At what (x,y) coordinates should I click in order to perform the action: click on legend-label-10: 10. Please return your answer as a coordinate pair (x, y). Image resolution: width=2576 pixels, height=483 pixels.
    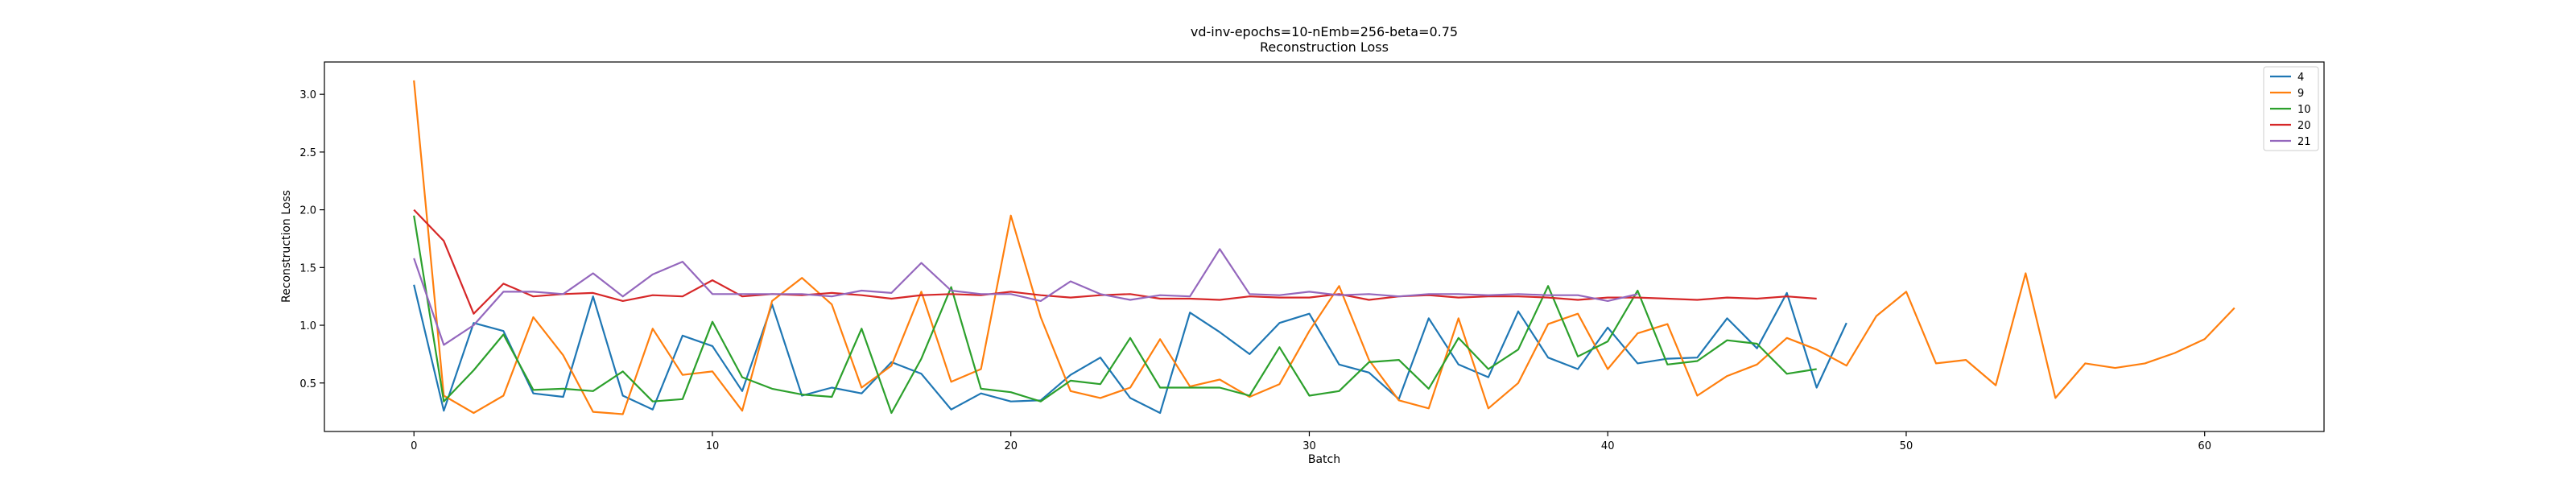
    Looking at the image, I should click on (2304, 110).